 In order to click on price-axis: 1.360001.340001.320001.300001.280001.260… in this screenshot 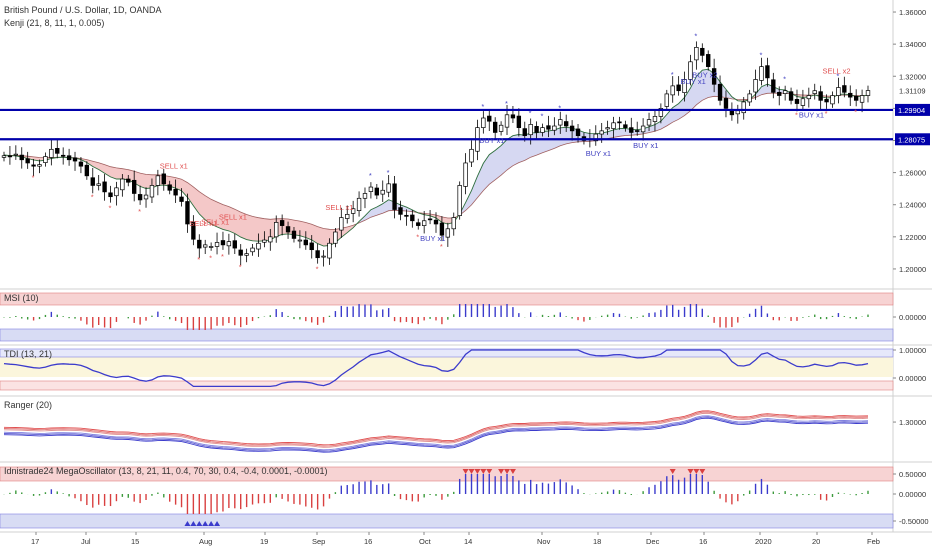, I will do `click(911, 267)`.